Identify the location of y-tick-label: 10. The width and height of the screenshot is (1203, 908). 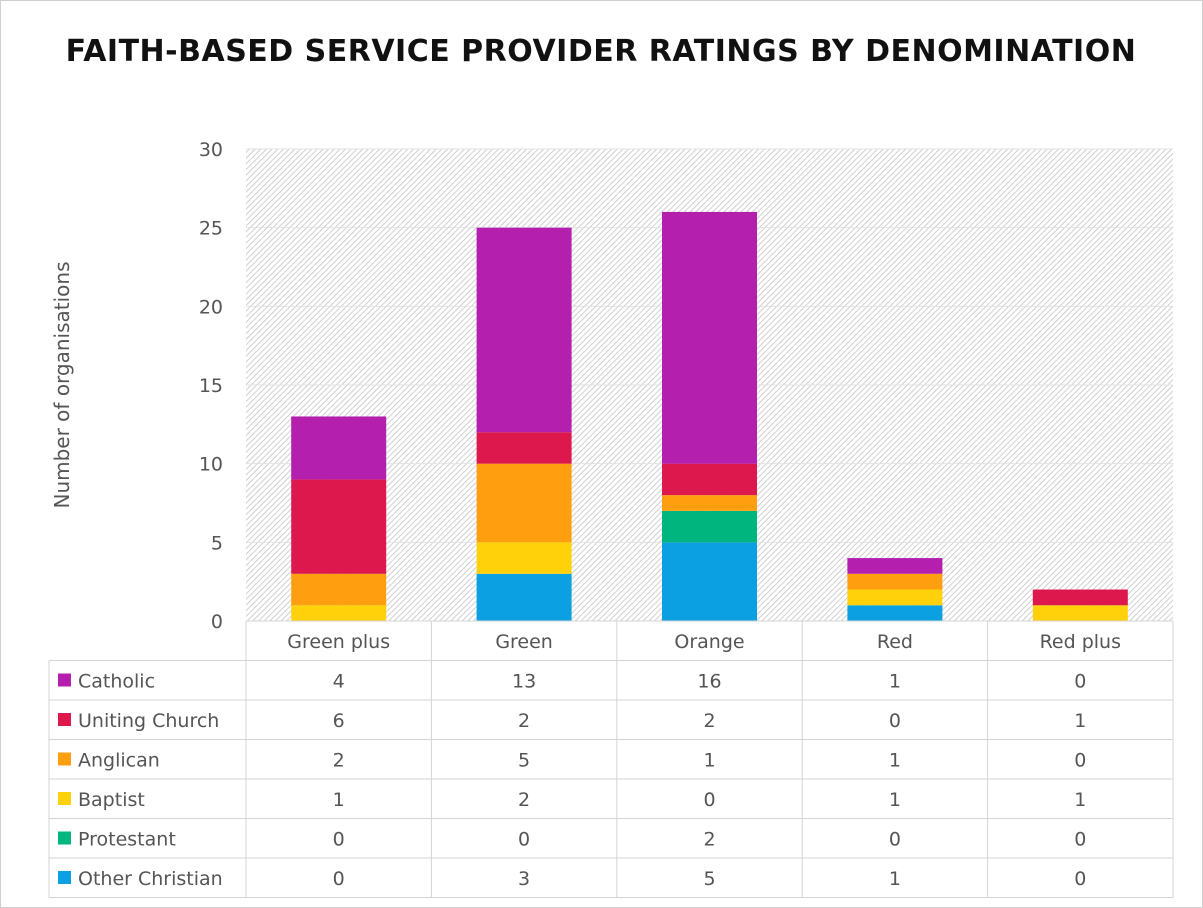
(211, 465).